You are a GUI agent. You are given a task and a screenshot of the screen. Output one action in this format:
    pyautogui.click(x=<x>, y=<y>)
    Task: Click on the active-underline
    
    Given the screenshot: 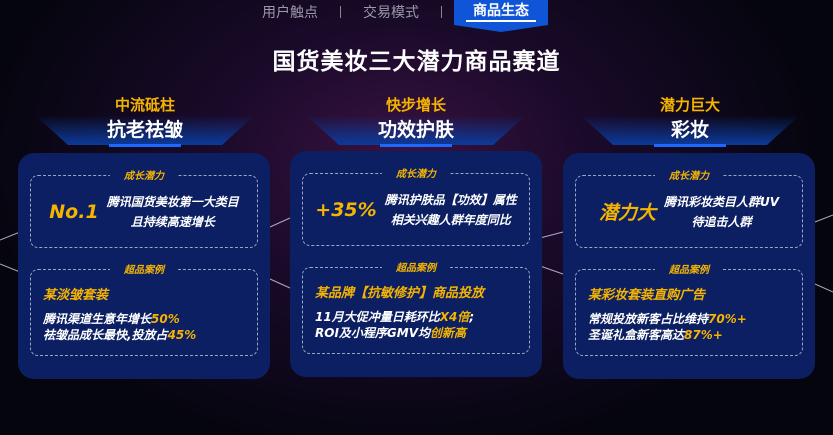 What is the action you would take?
    pyautogui.click(x=501, y=21)
    